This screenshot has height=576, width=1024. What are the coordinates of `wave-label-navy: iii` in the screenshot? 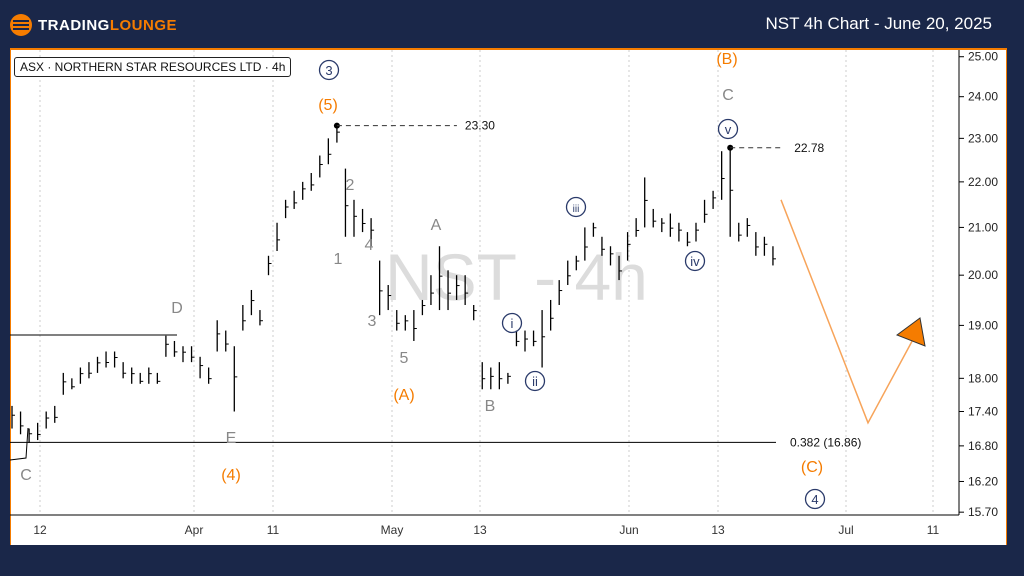 It's located at (576, 209).